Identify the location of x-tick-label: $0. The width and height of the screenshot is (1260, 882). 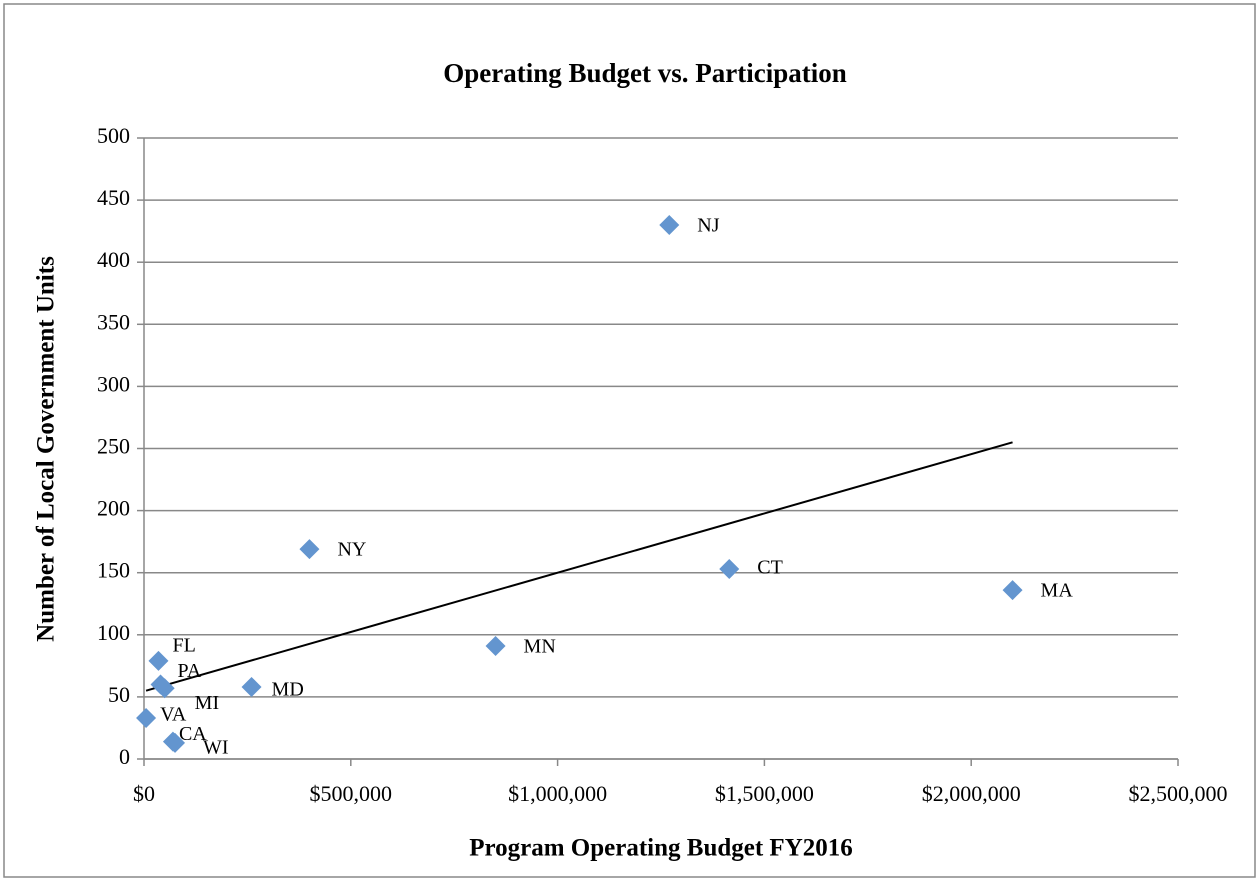
(144, 793).